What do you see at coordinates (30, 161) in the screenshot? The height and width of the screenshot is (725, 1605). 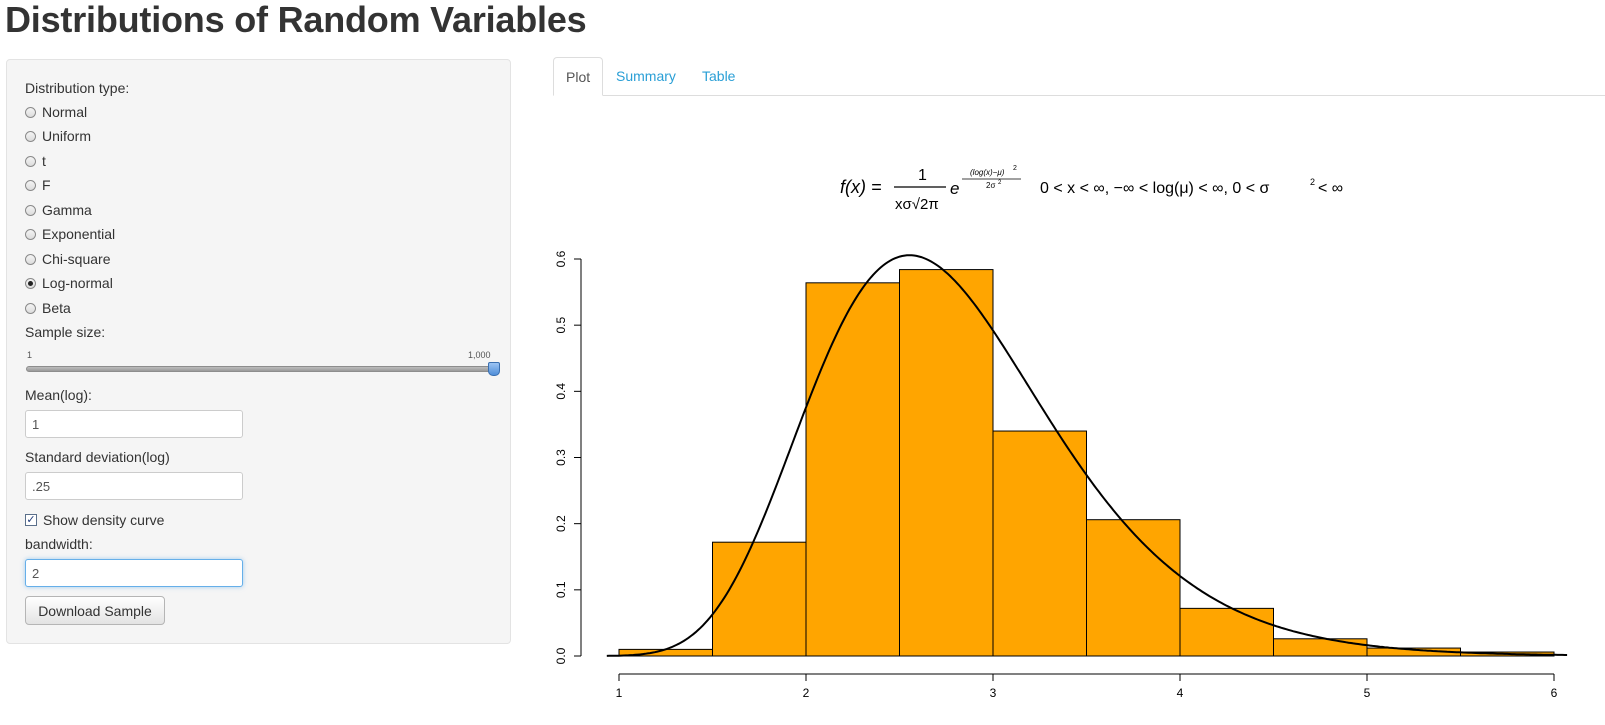 I see `radio-t-button` at bounding box center [30, 161].